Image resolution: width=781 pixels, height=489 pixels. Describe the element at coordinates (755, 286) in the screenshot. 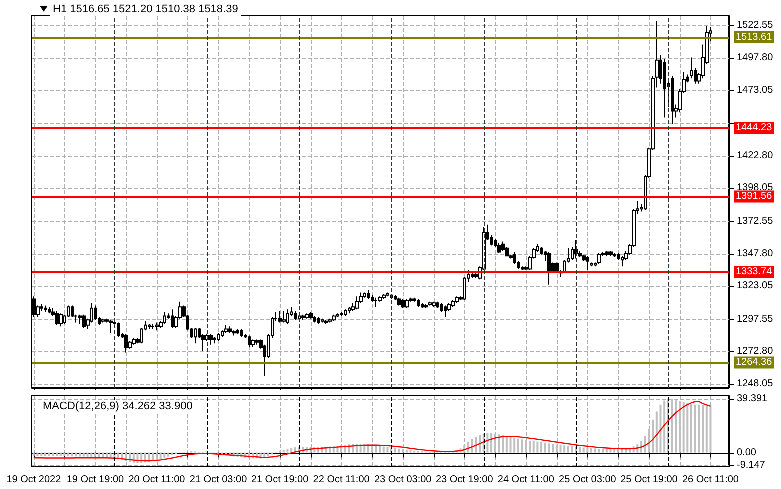

I see `y-tick-label: 1323.05` at that location.